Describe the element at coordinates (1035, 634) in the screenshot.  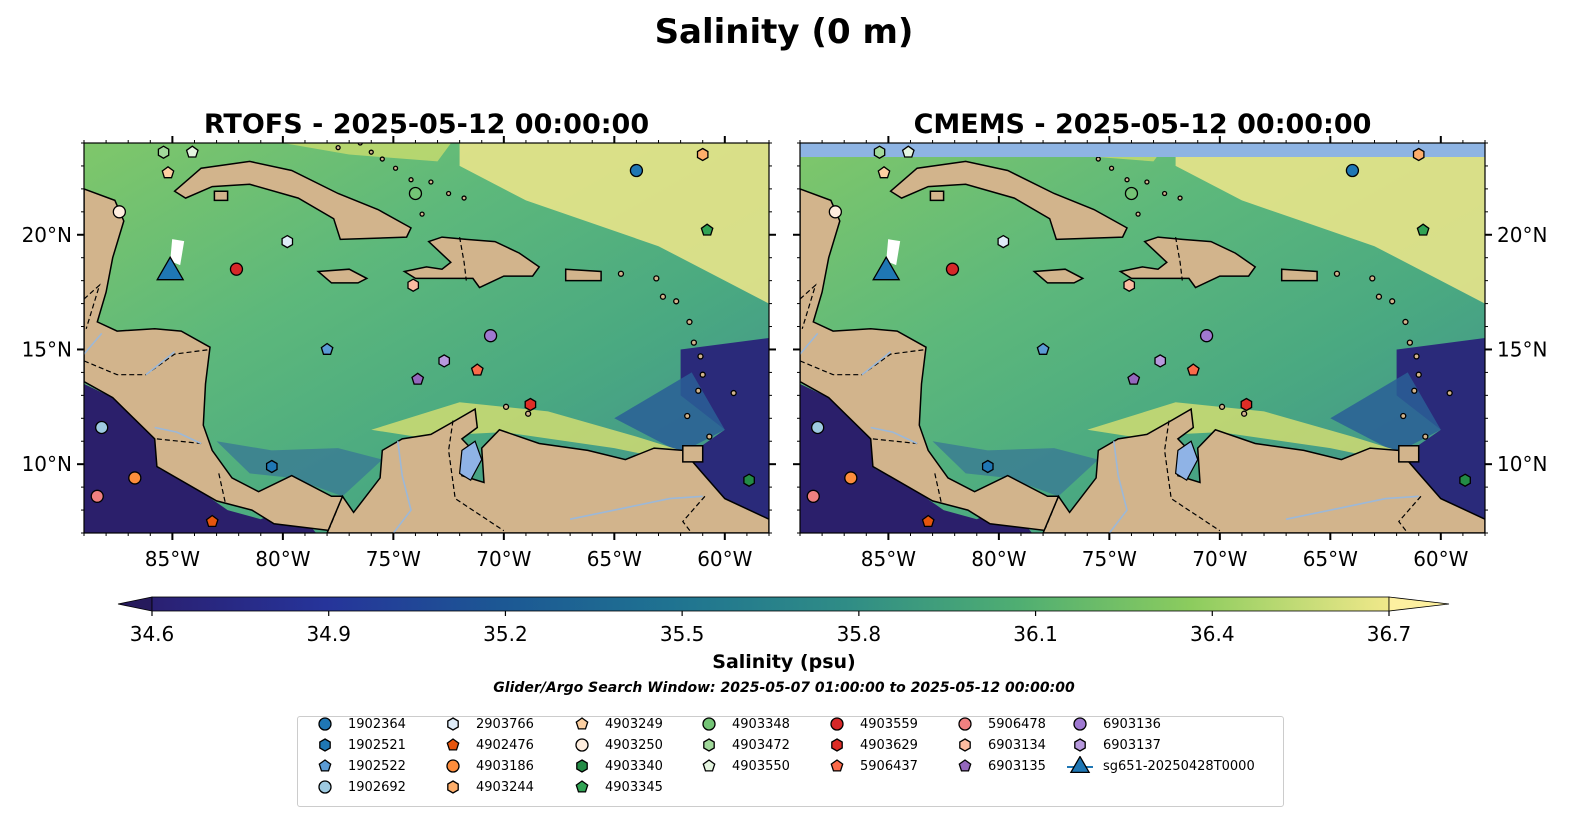
I see `colorbar-tick-label: 36.1` at that location.